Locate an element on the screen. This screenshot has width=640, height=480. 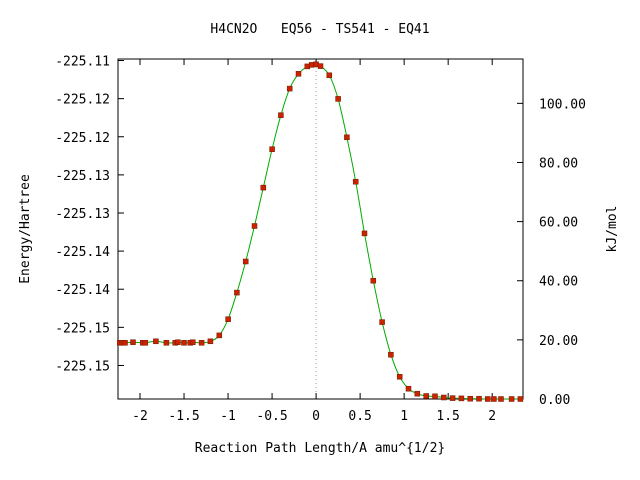
x-tick-label: -2 is located at coordinates (140, 416).